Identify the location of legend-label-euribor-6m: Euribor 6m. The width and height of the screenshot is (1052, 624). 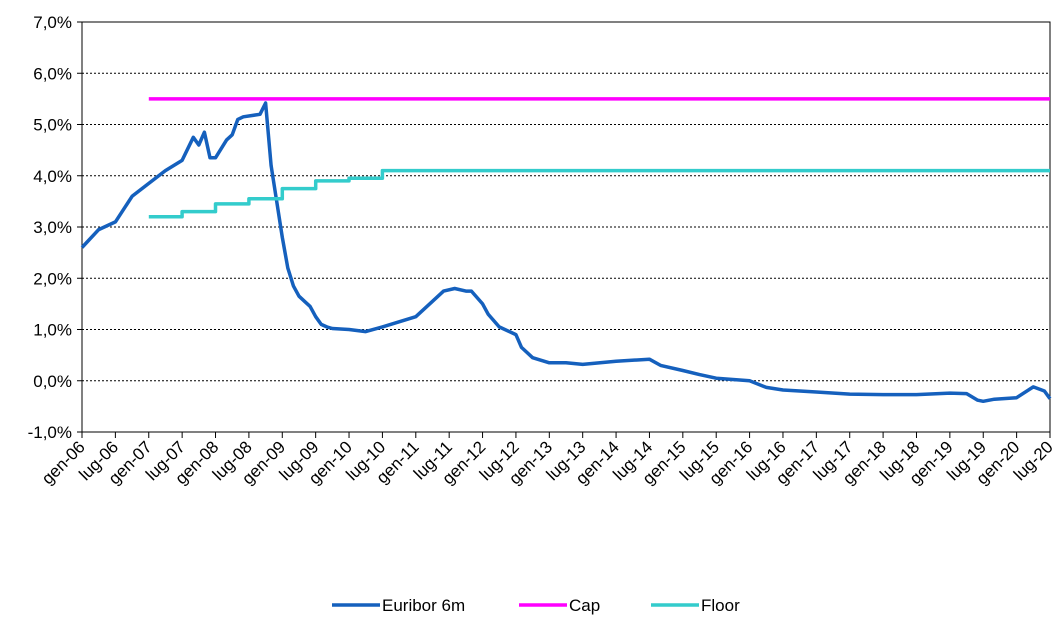
(423, 605).